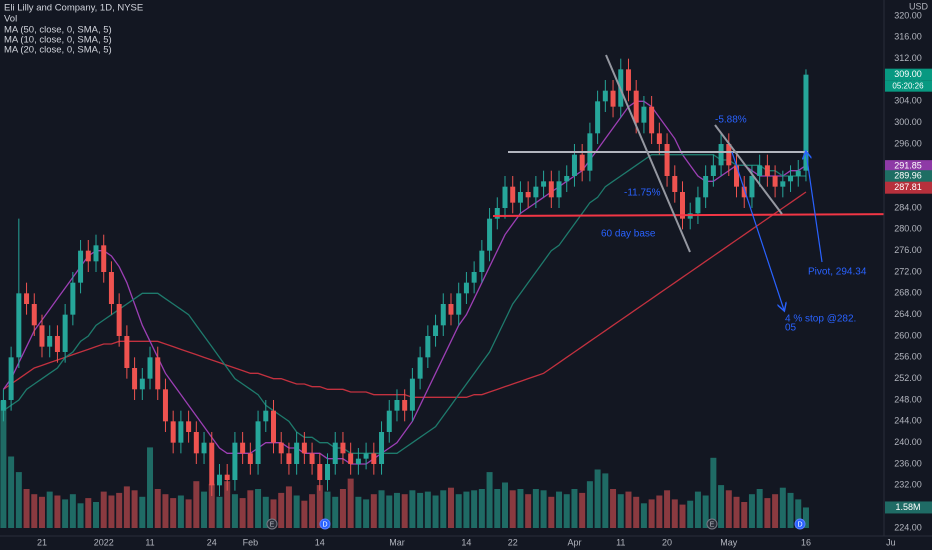 The image size is (932, 550). I want to click on indicator-legend: MA (10, close, 0, SMA, 5), so click(58, 40).